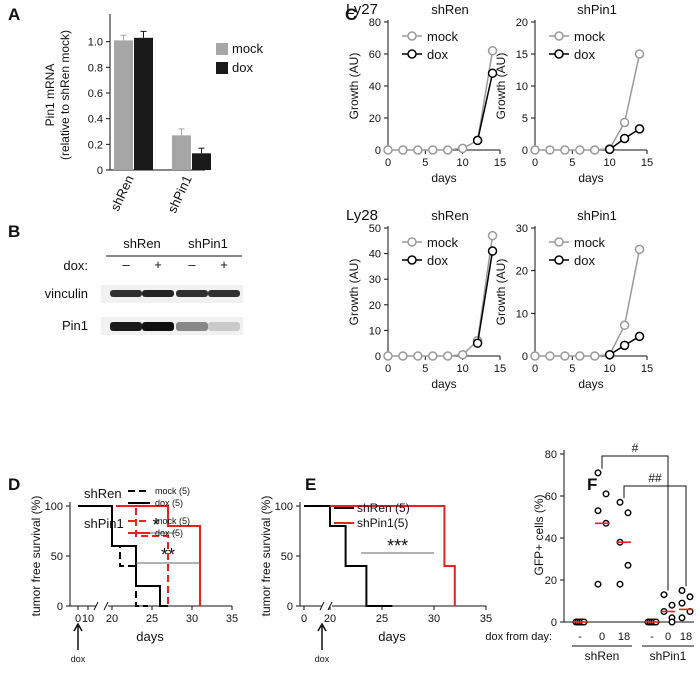 The height and width of the screenshot is (684, 700). Describe the element at coordinates (539, 534) in the screenshot. I see `f-ylabel: GFP+ cells (%)` at that location.